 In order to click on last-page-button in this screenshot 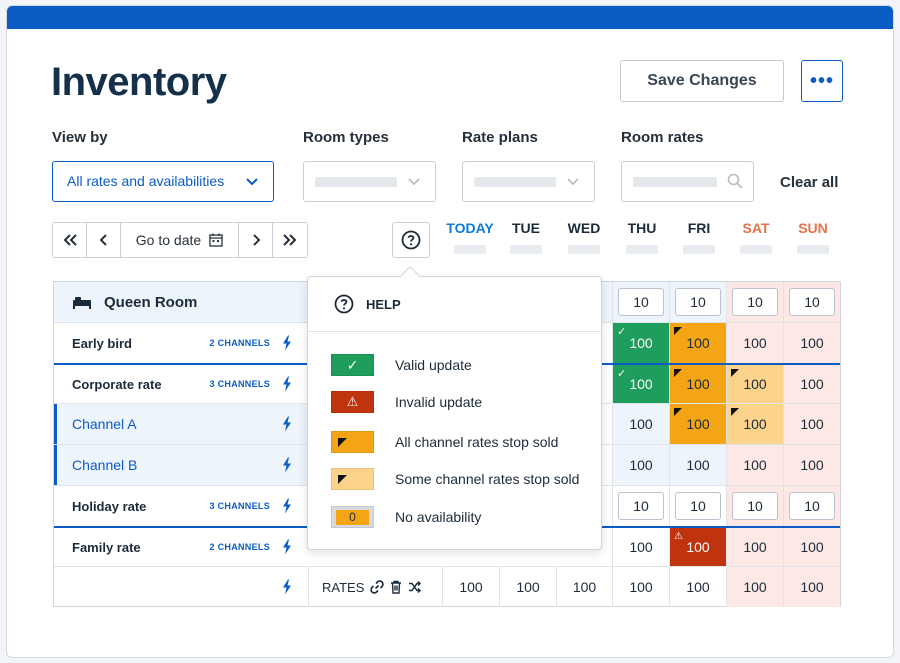, I will do `click(290, 240)`.